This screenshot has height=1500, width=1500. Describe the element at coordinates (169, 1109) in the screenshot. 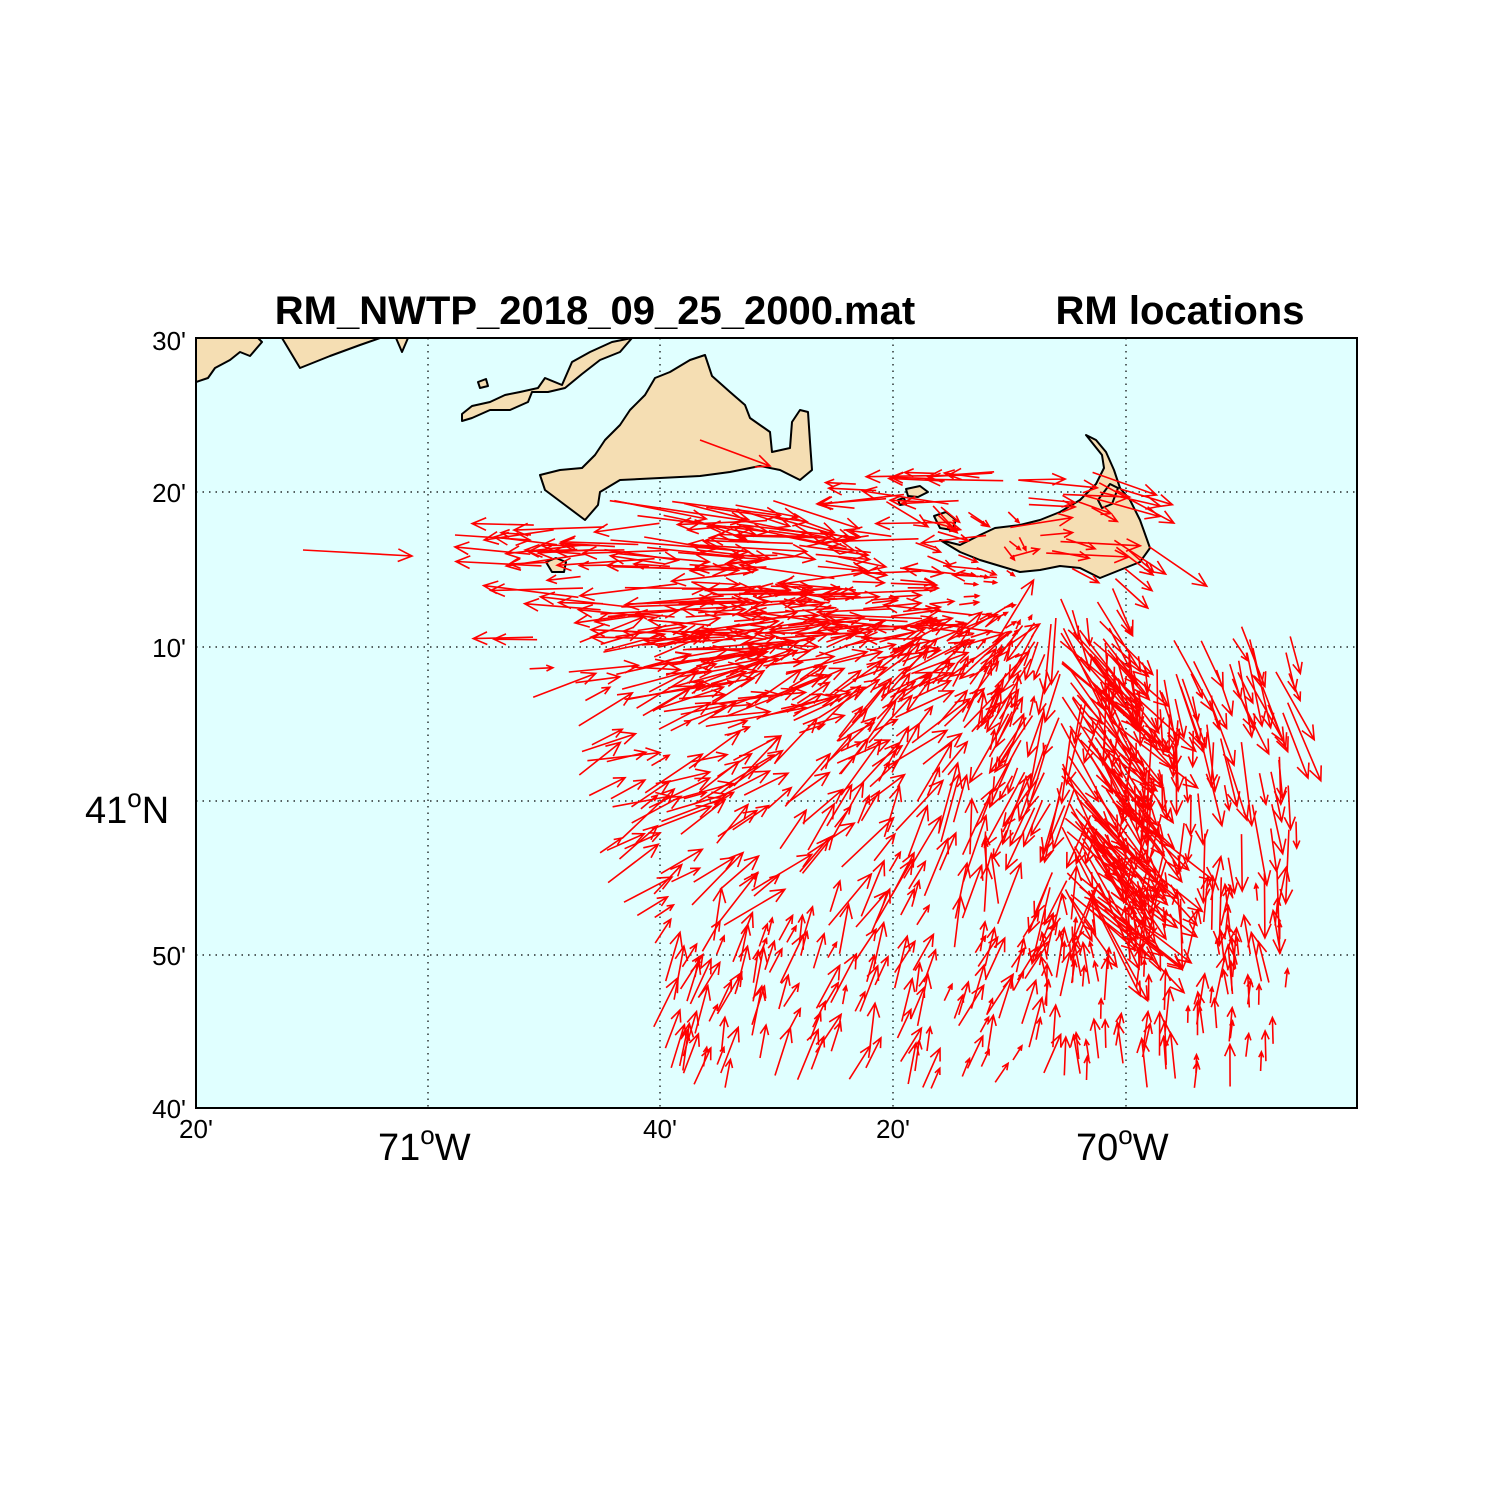

I see `lat-label-40: 40'` at that location.